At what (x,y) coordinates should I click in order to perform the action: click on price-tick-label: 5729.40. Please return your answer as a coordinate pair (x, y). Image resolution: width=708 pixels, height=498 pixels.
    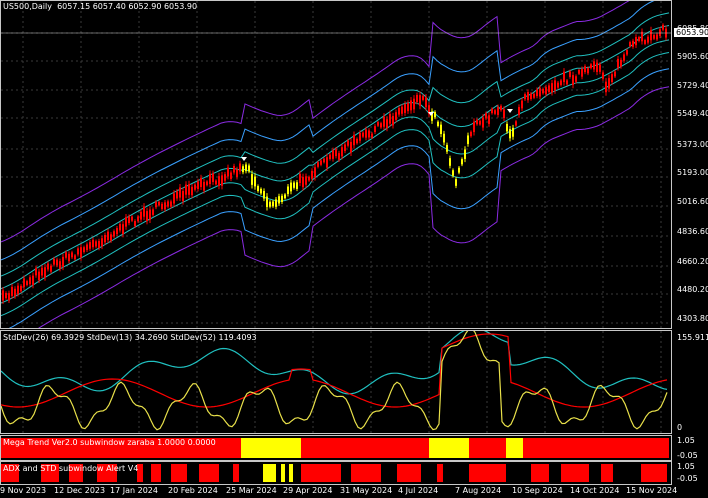
    Looking at the image, I should click on (692, 85).